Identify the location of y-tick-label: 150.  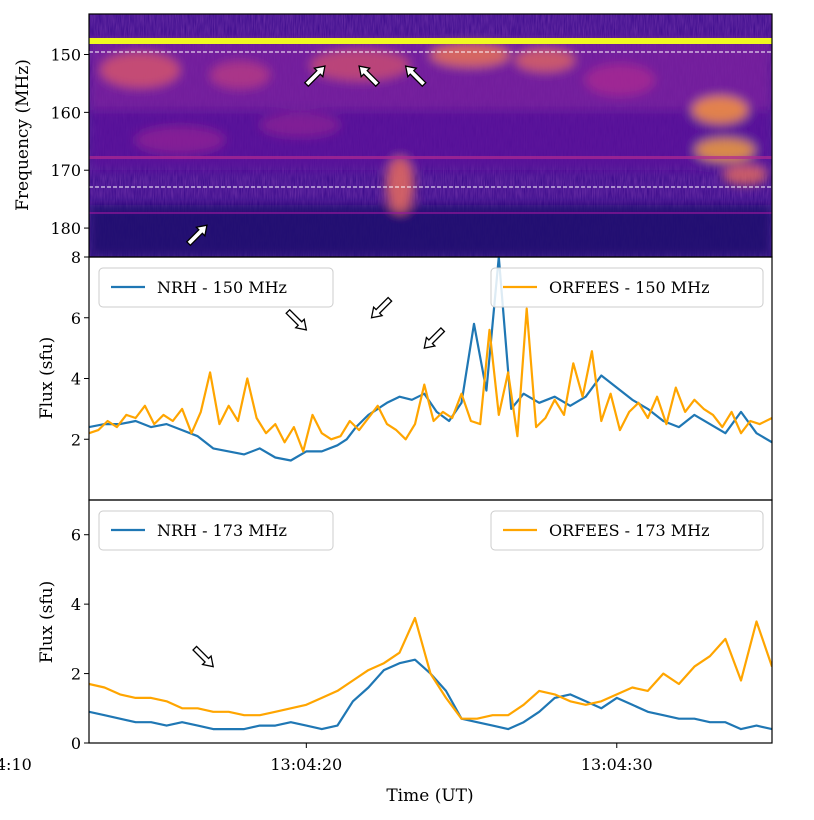
(65, 55).